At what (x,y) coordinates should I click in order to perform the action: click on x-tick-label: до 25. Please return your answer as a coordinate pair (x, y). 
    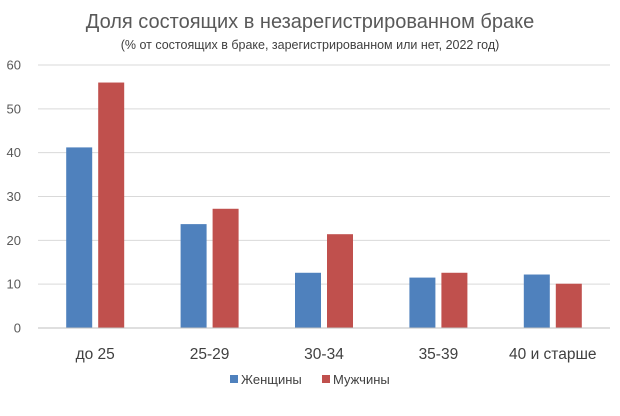
    Looking at the image, I should click on (95, 354).